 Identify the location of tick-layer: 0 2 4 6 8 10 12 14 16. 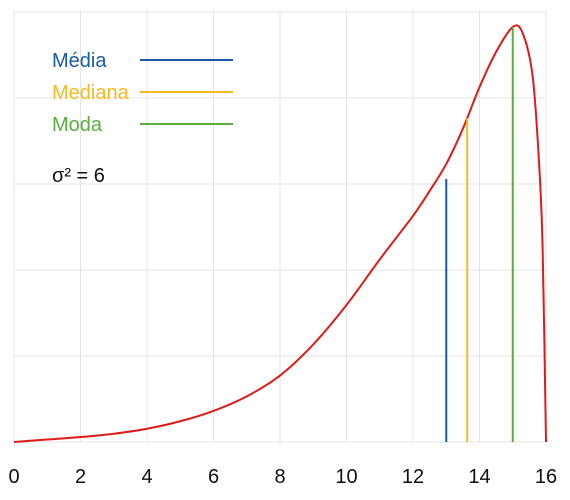
(282, 477).